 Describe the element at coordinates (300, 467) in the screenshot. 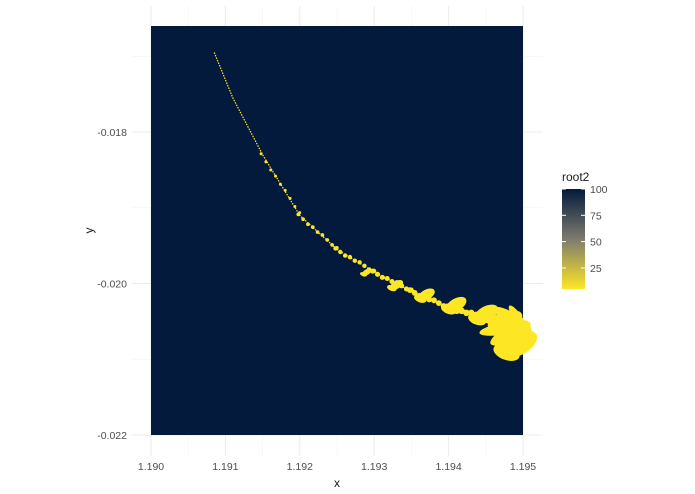

I see `x-tick-label: 1.192` at that location.